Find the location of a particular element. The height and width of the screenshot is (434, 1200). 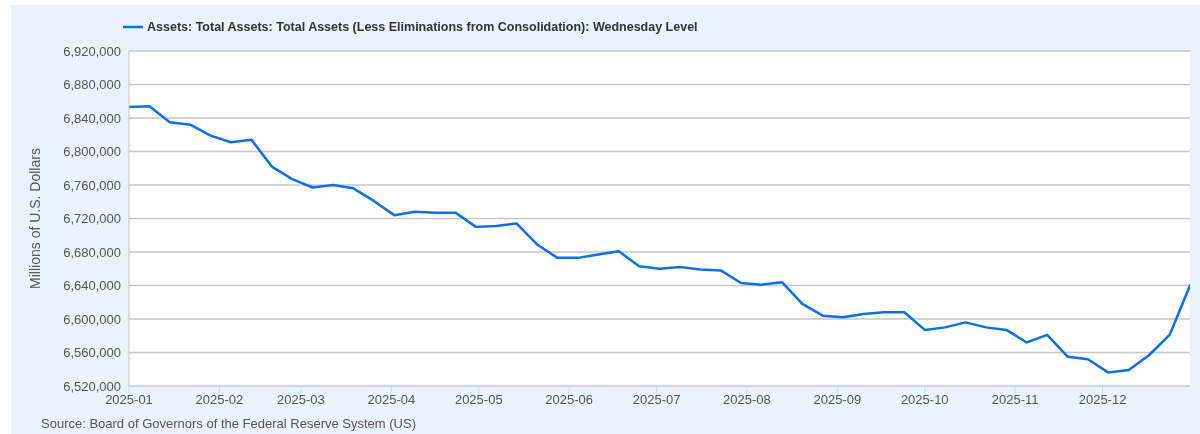

y-axis-title: Millions of U.S. Dollars is located at coordinates (35, 218).